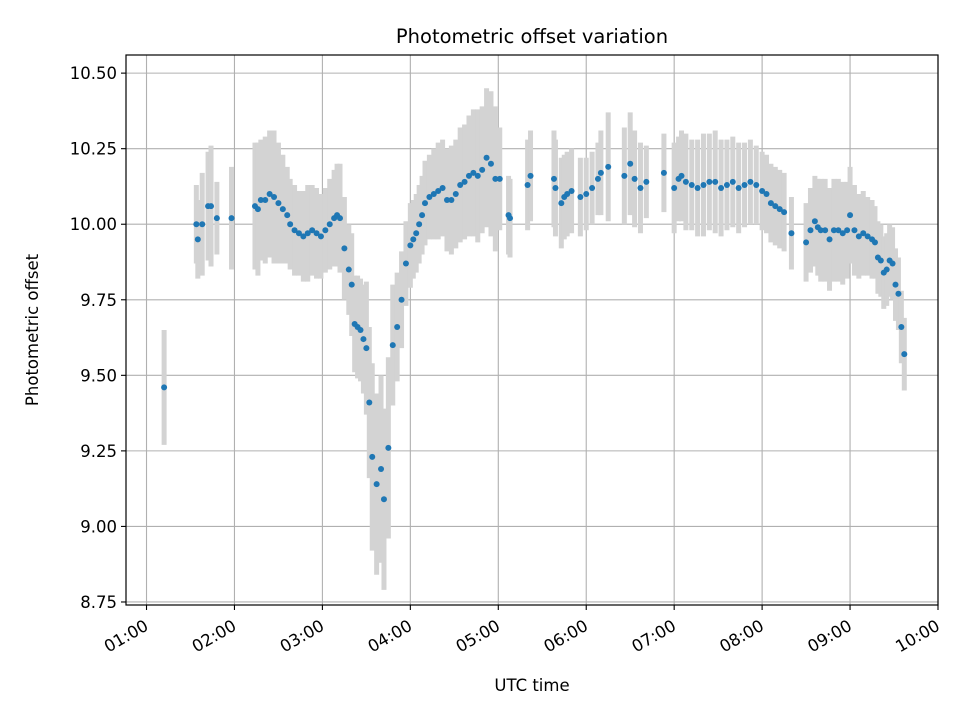 This screenshot has height=720, width=960. Describe the element at coordinates (566, 636) in the screenshot. I see `x-tick-label: 06:00` at that location.